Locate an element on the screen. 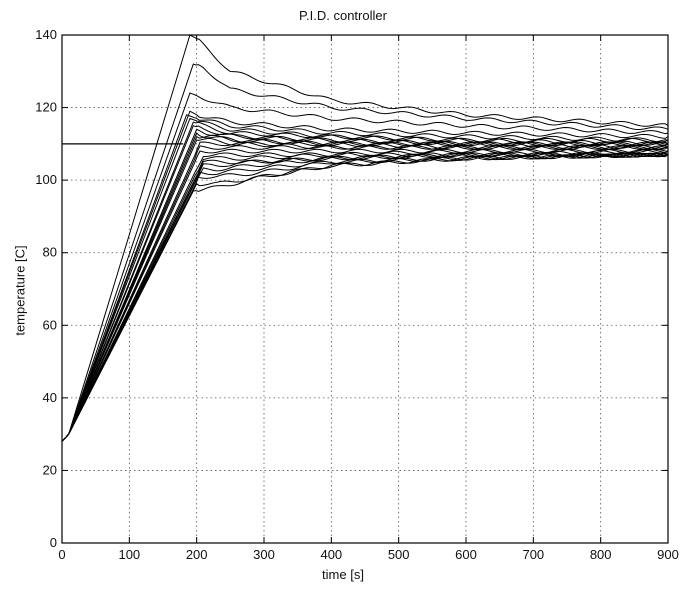  y-axis-label: temperature [C] is located at coordinates (20, 290).